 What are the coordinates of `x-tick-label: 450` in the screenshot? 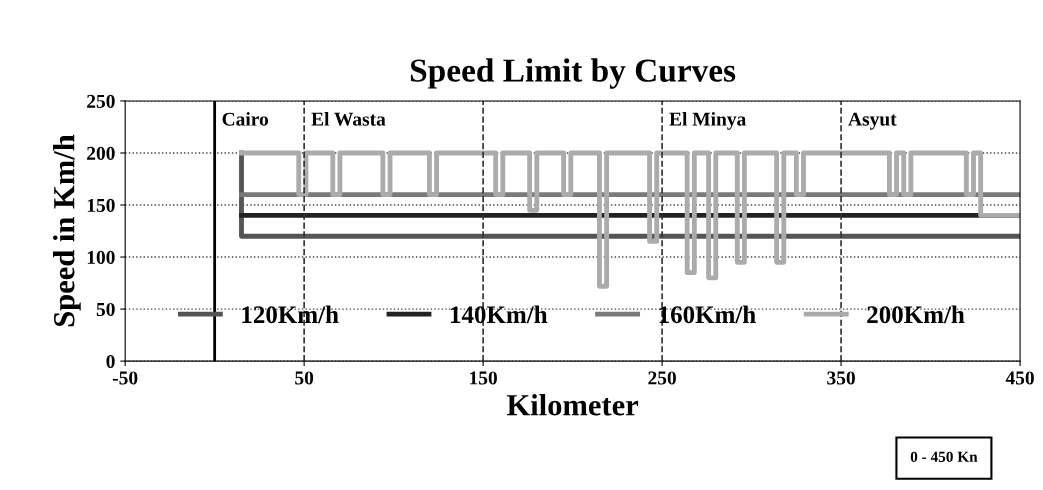 It's located at (1019, 378).